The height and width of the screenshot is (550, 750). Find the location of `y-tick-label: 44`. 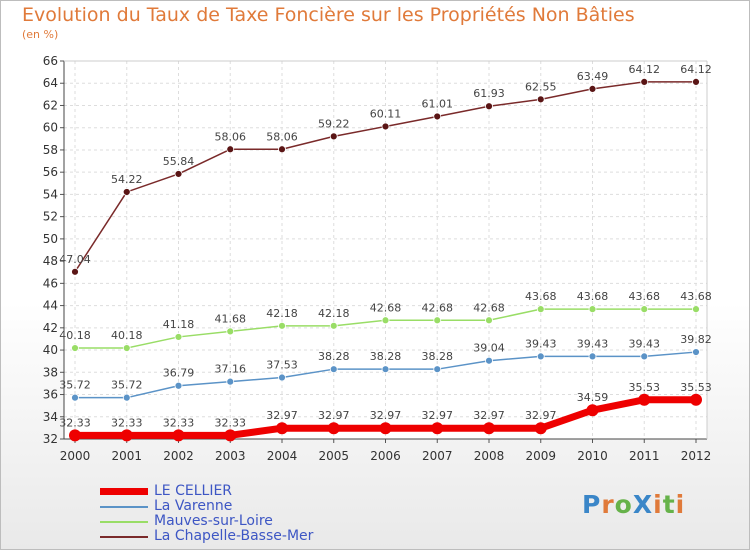

y-tick-label: 44 is located at coordinates (50, 306).